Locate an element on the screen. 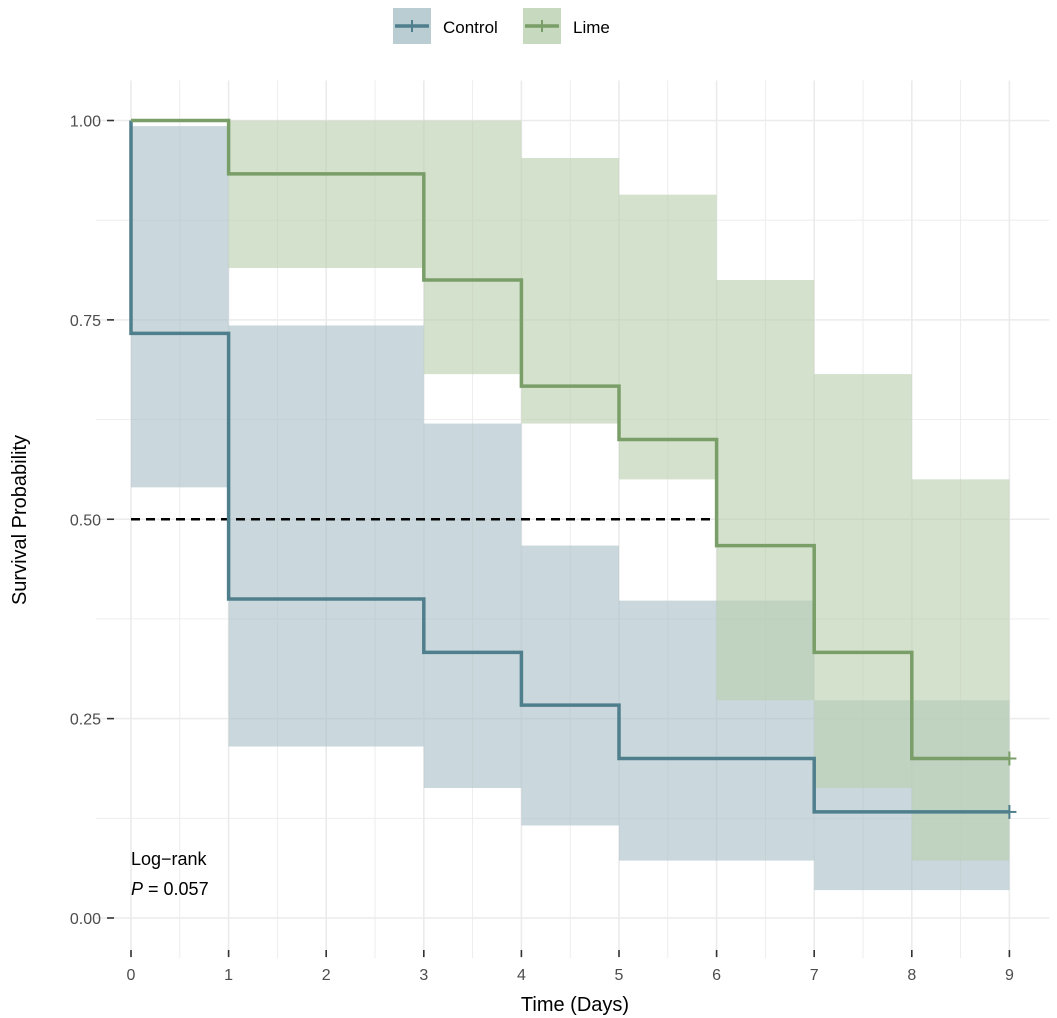  x-tick-label: 3 is located at coordinates (423, 975).